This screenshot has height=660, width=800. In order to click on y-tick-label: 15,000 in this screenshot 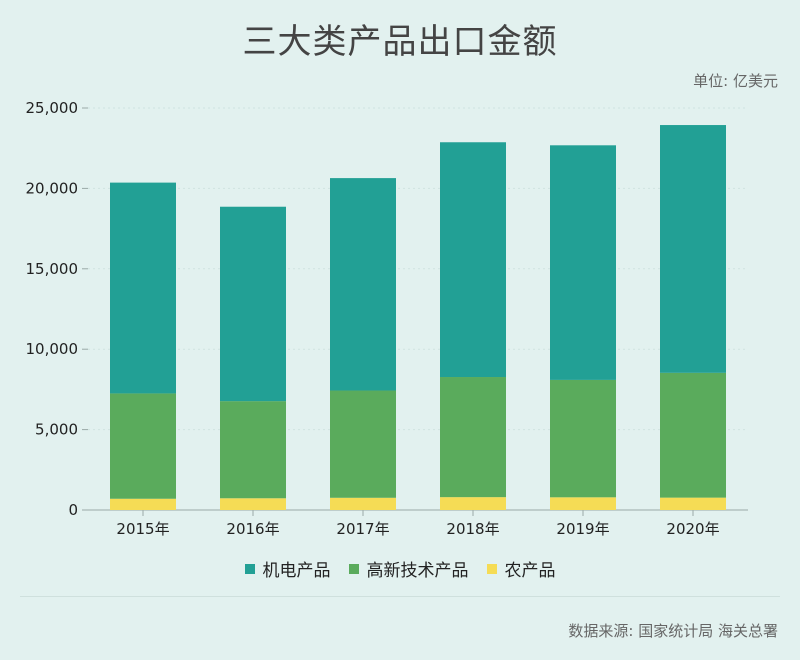, I will do `click(52, 269)`.